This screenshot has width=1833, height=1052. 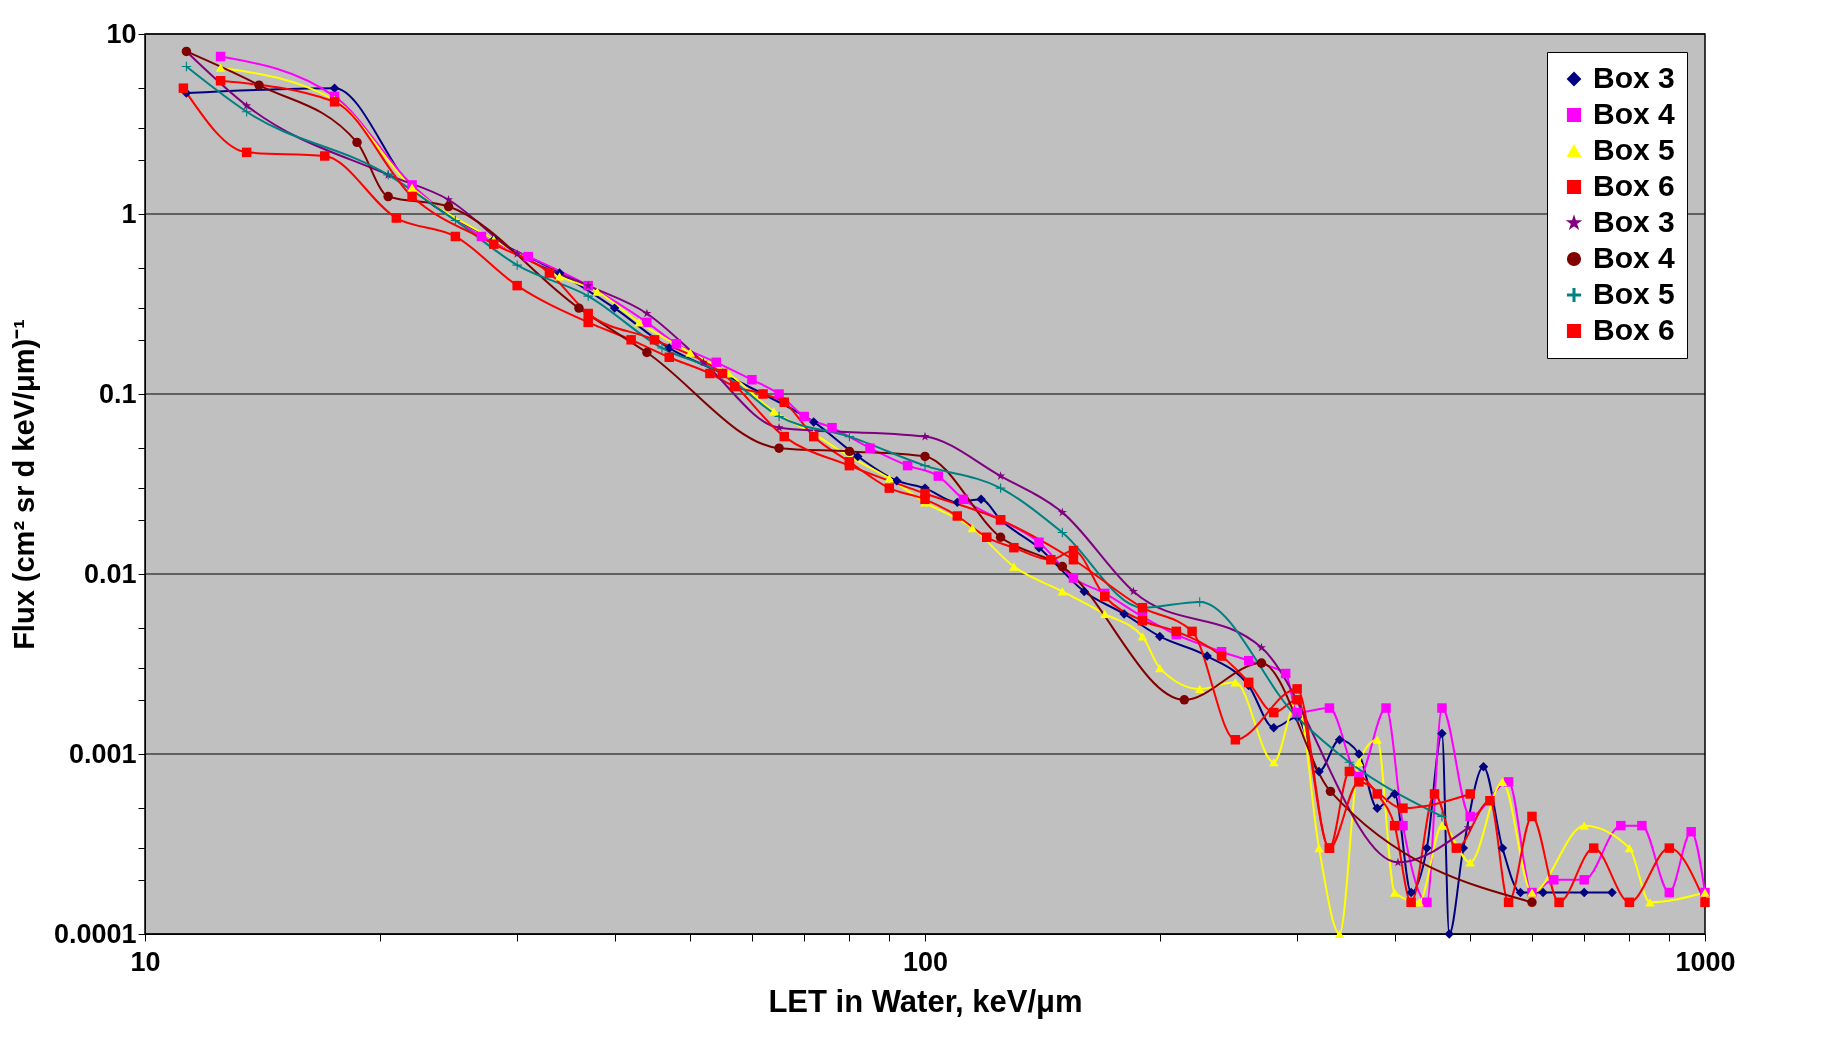 I want to click on y-axis-title: Flux (cm² sr d keV/μm)⁻¹, so click(x=23, y=484).